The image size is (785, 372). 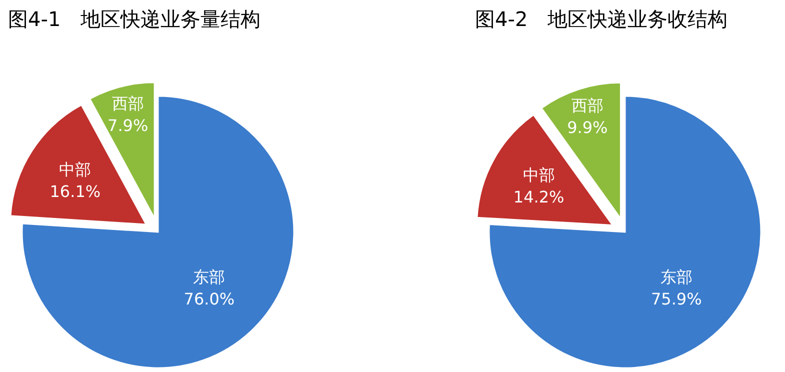 I want to click on data-label: 9.9%, so click(x=587, y=128).